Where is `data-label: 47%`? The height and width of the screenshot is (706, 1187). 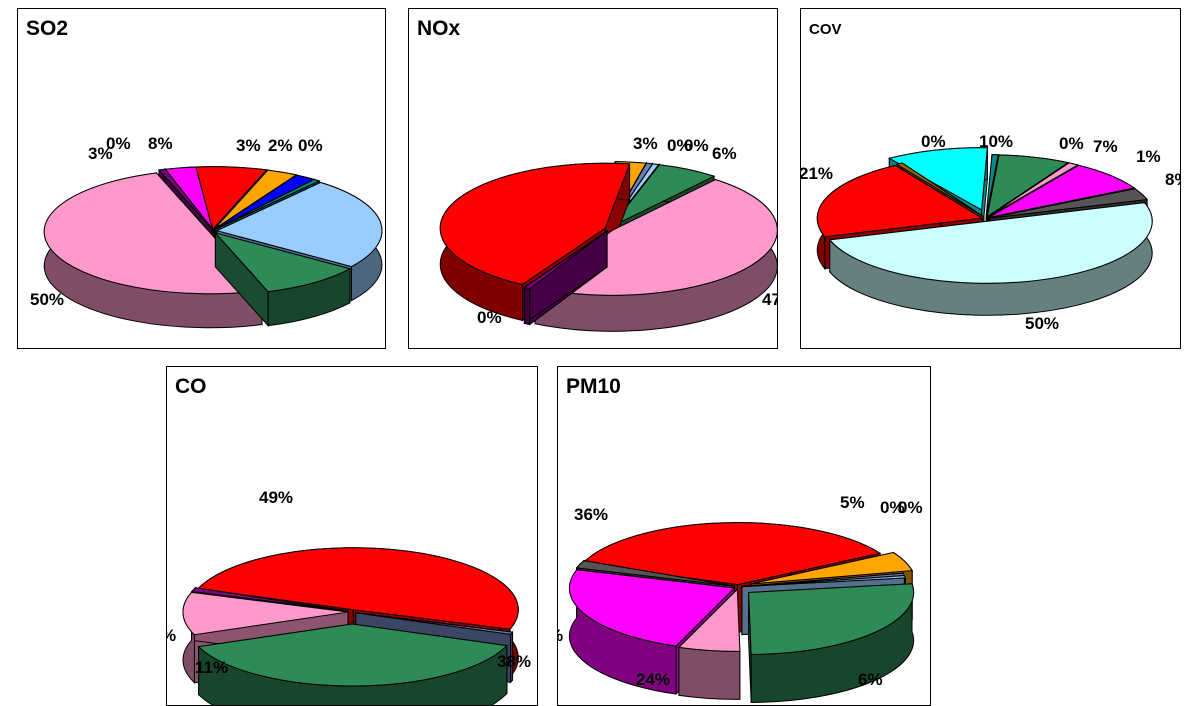
data-label: 47% is located at coordinates (770, 299).